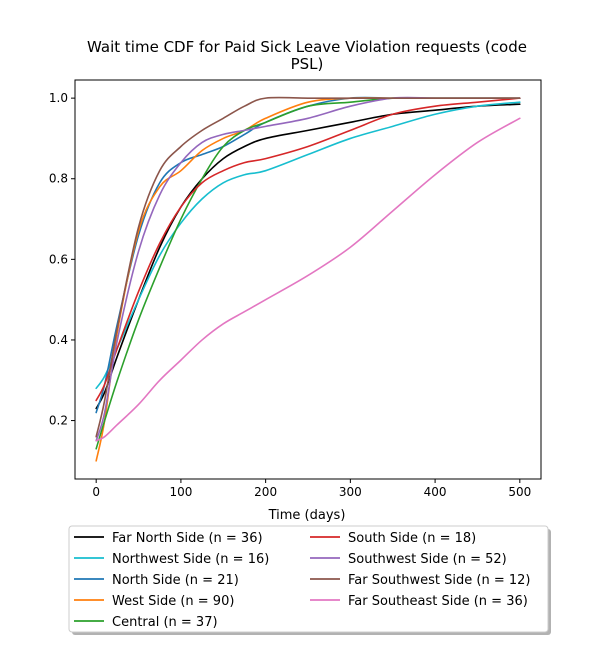 This screenshot has height=650, width=600. I want to click on y-tick-label-0: 0.2, so click(58, 421).